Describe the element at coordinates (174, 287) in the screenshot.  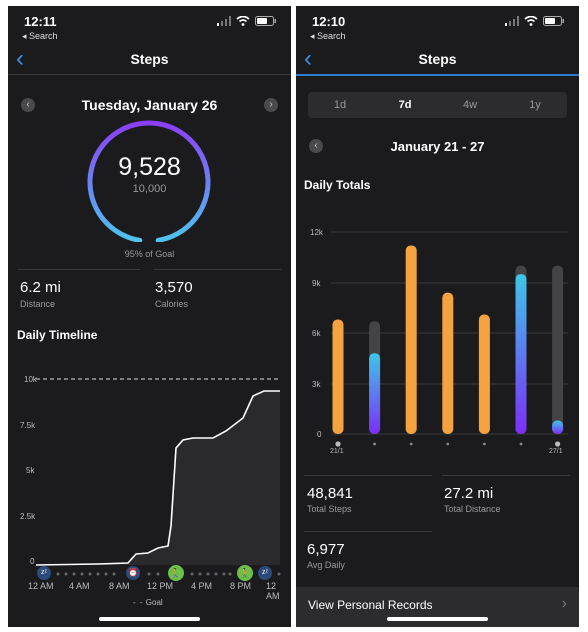
I see `calories-value: 3,570` at that location.